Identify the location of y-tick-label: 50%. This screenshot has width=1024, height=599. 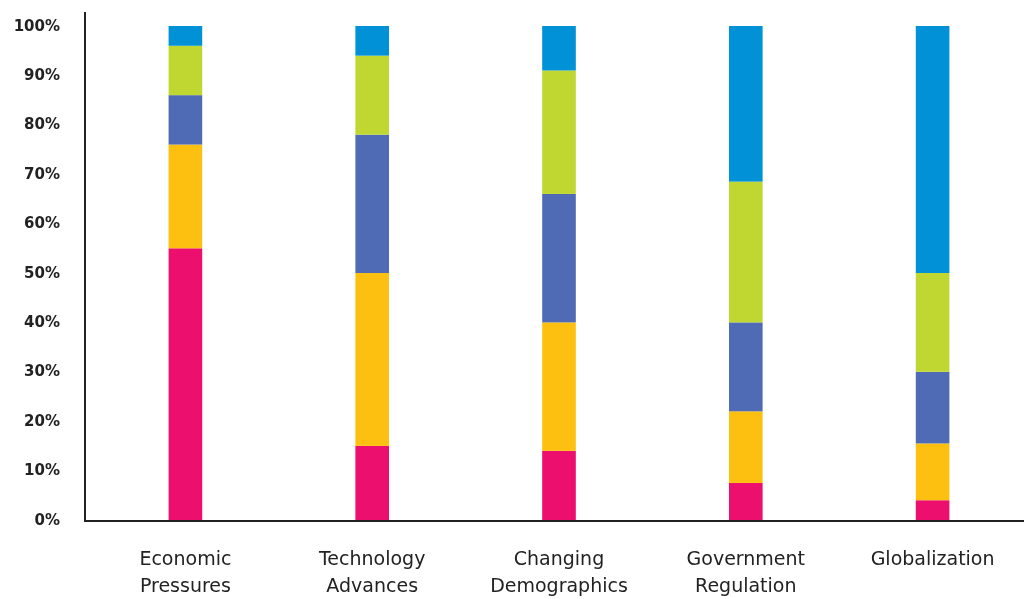
(42, 272).